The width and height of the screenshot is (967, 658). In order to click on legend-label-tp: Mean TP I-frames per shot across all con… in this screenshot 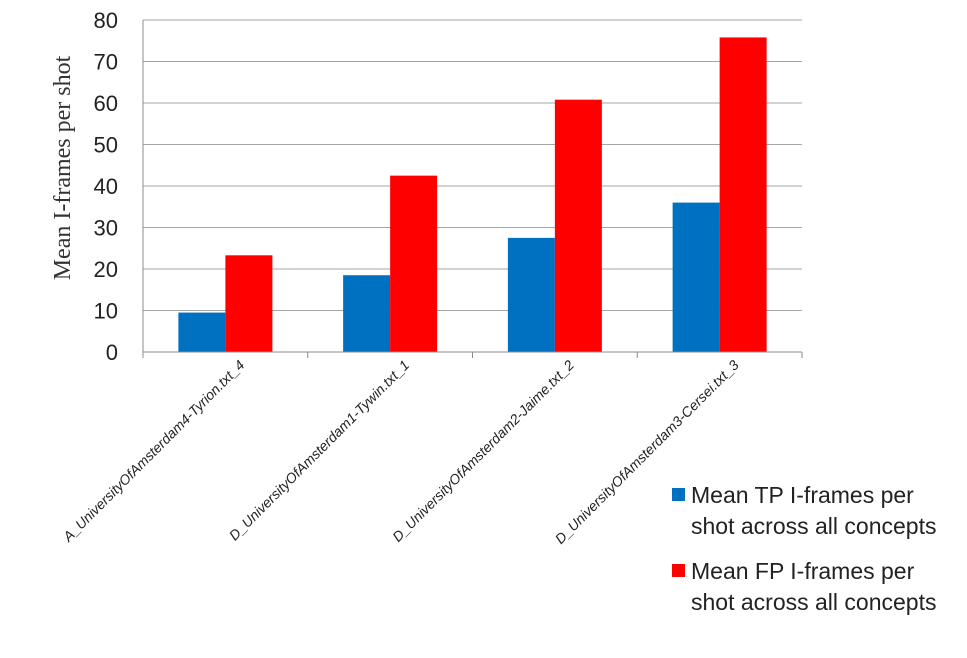, I will do `click(814, 510)`.